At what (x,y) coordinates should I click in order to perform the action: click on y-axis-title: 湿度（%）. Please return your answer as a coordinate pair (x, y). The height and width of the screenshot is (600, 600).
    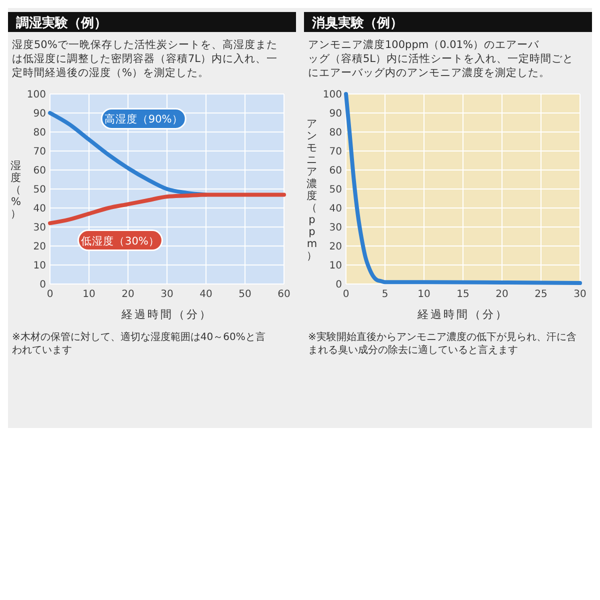
    Looking at the image, I should click on (16, 190).